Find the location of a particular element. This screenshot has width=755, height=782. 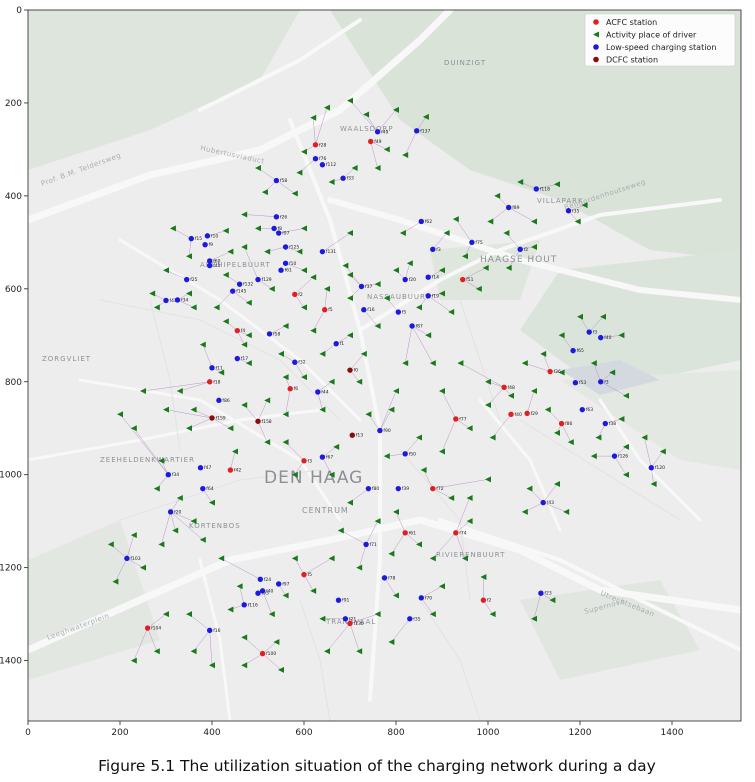

x-tick-label: 1200 is located at coordinates (580, 733).